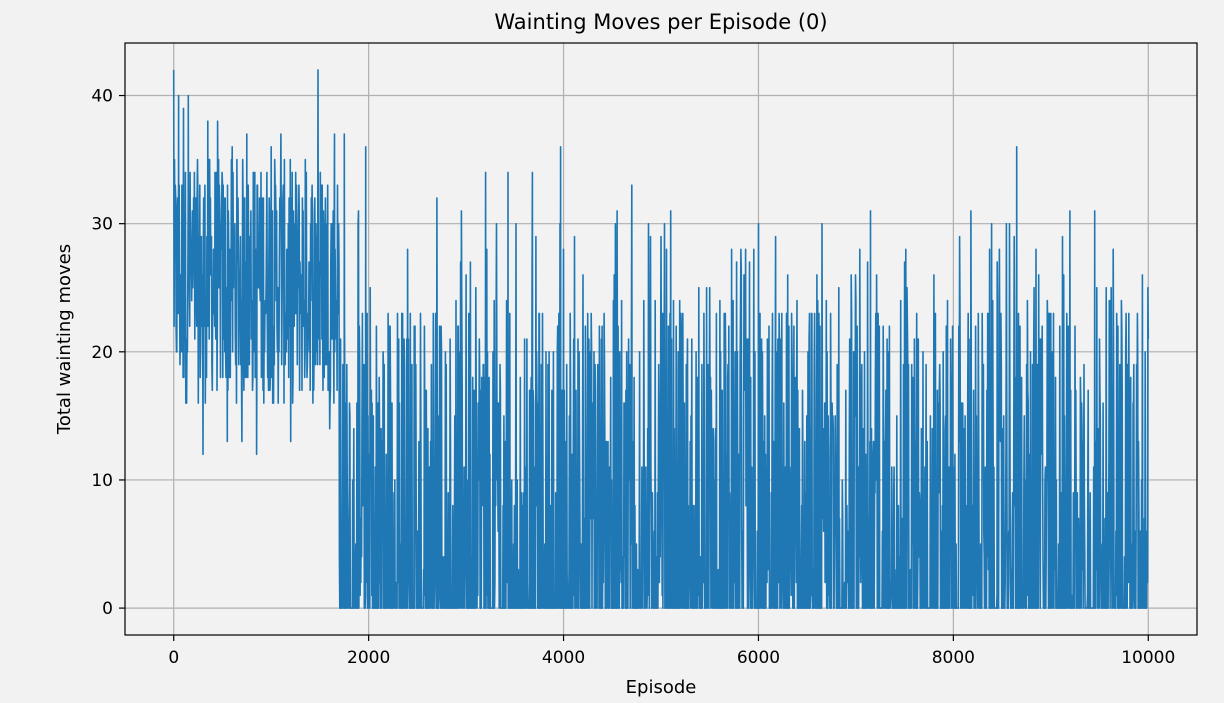 This screenshot has width=1224, height=703. I want to click on y-axis-ticks: 0 10 20 30 40, so click(108, 353).